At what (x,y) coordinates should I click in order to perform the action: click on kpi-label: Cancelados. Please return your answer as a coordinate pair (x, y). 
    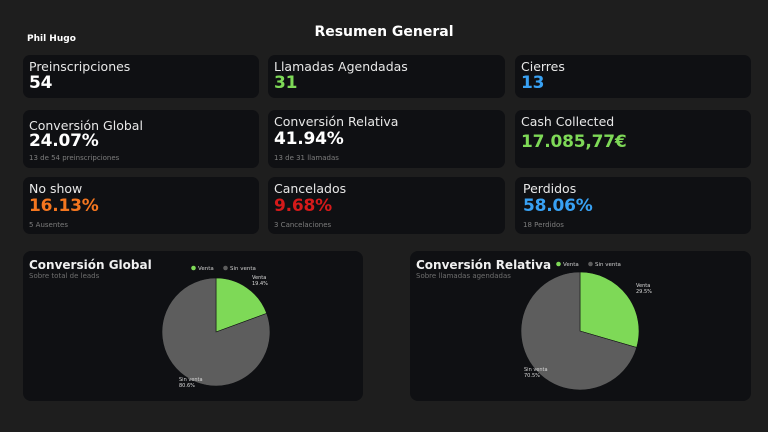
    Looking at the image, I should click on (310, 188).